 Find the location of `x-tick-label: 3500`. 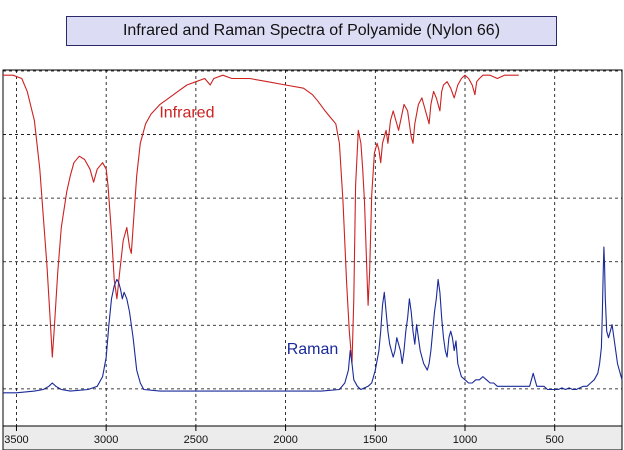

x-tick-label: 3500 is located at coordinates (16, 440).